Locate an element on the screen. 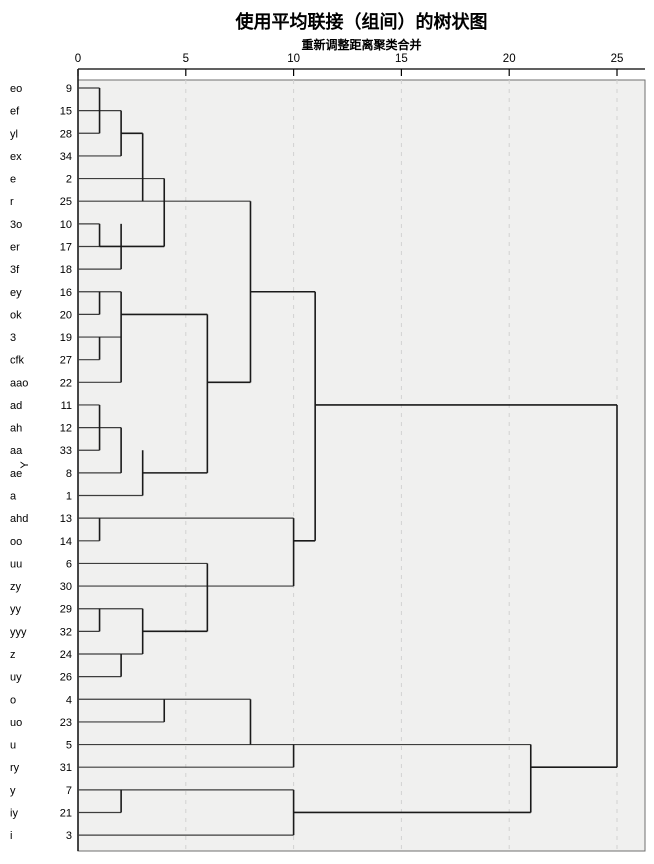  leaf-number: 31 is located at coordinates (66, 768).